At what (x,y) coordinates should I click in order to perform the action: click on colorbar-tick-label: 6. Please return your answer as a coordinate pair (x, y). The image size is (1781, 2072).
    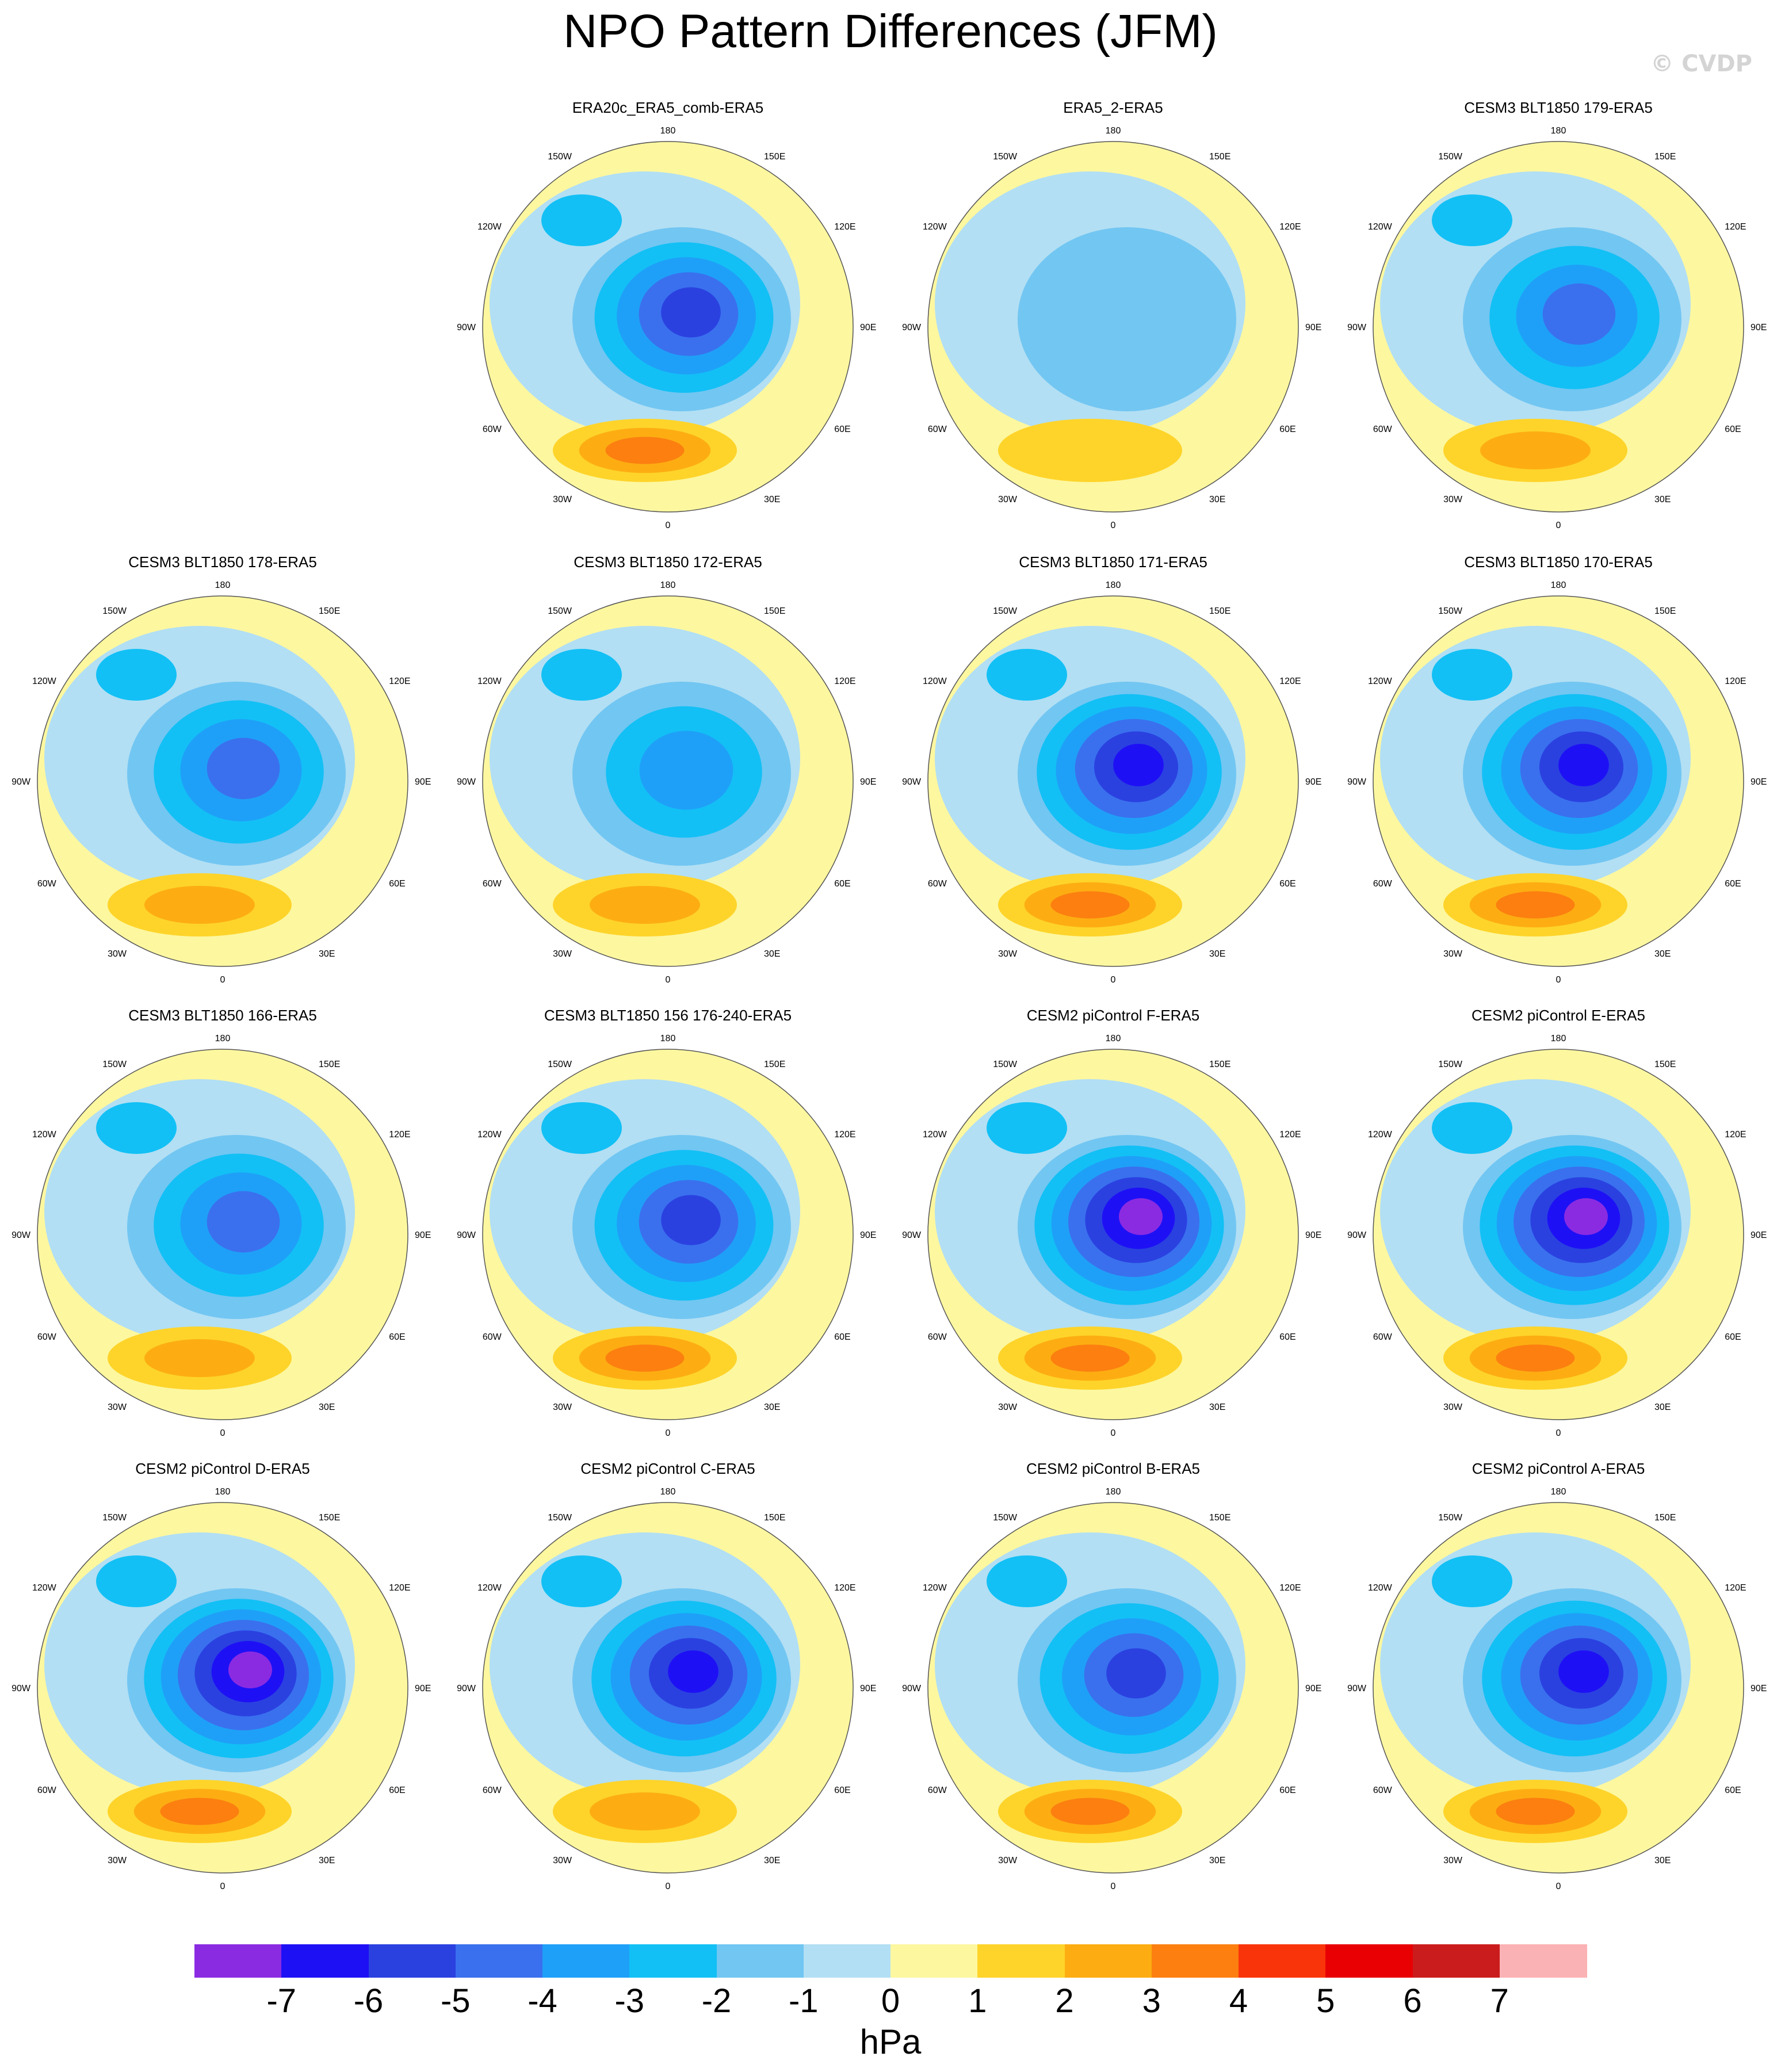
    Looking at the image, I should click on (1412, 2001).